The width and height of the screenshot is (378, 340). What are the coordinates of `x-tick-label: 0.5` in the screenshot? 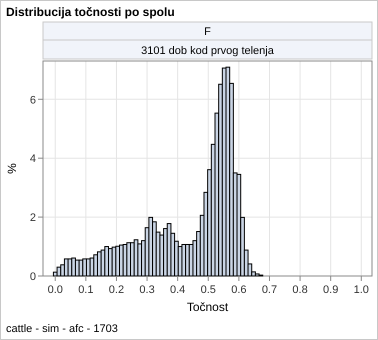 It's located at (208, 290).